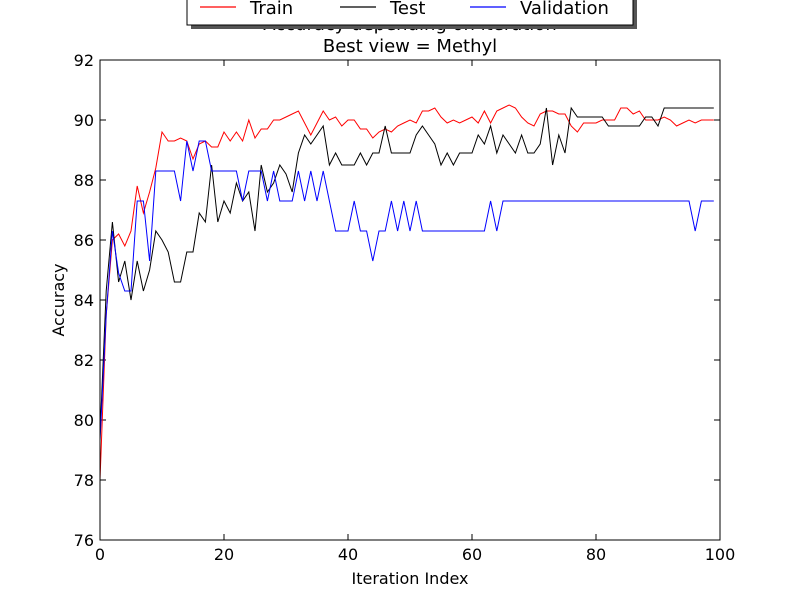  Describe the element at coordinates (410, 46) in the screenshot. I see `chart-subtitle: Best view = Methyl` at that location.